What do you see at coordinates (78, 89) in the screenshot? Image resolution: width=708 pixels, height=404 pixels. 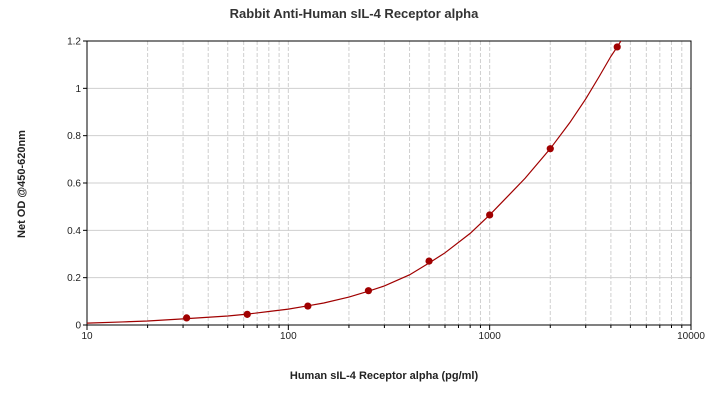 I see `y-tick-label: 1` at bounding box center [78, 89].